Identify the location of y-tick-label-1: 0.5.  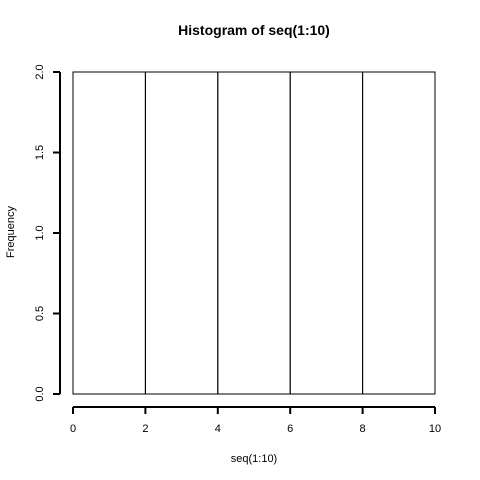
(40, 313).